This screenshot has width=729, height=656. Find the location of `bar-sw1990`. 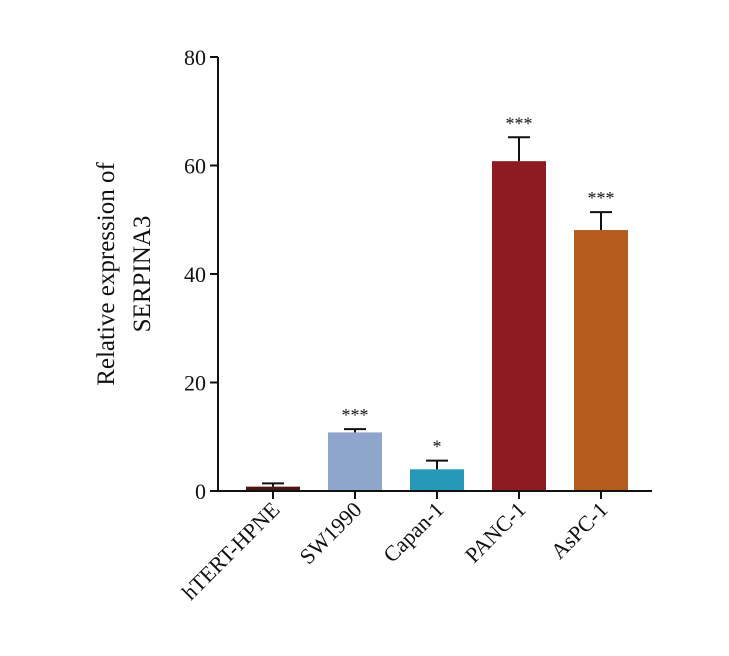

bar-sw1990 is located at coordinates (355, 461).